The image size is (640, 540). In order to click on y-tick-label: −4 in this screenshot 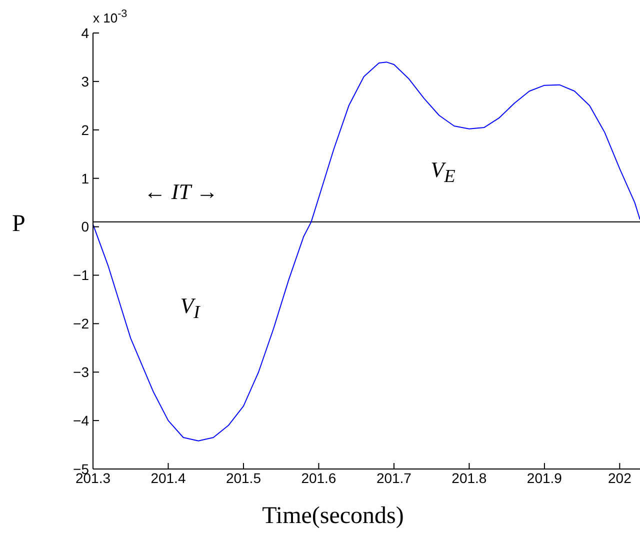, I will do `click(81, 420)`.